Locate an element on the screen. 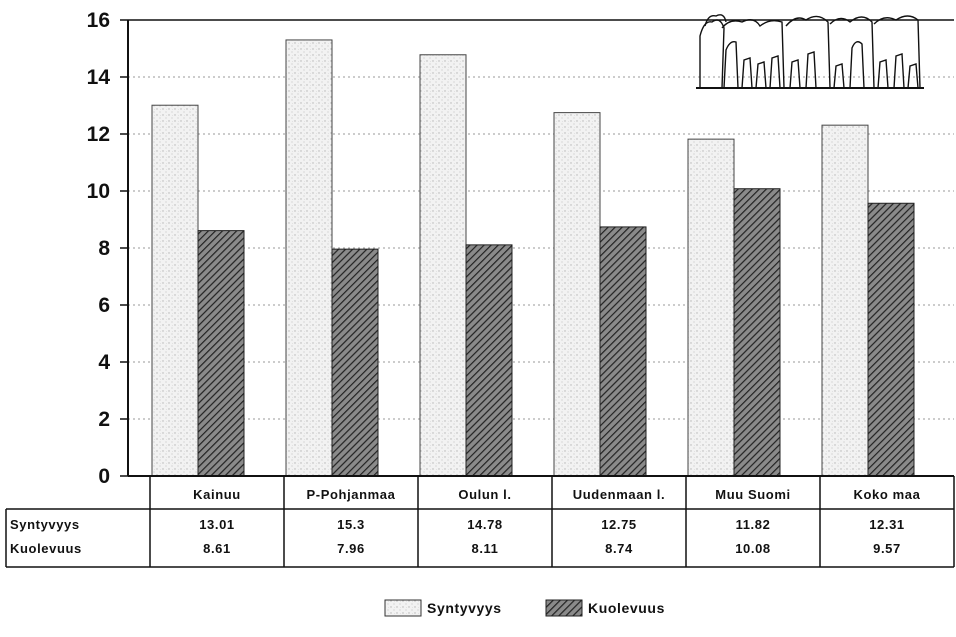  category-label: Uudenmaan l. is located at coordinates (619, 494).